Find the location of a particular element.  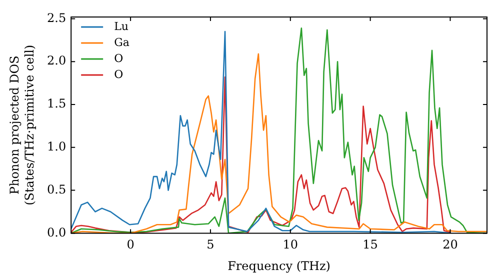

y-tick-label: 1.0 is located at coordinates (56, 147).